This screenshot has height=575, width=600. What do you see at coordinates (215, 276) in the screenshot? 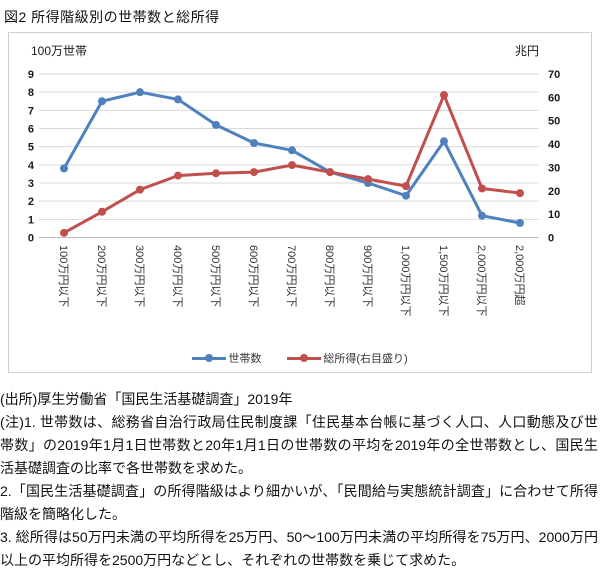
I see `x-axis-label: 500万円以下` at bounding box center [215, 276].